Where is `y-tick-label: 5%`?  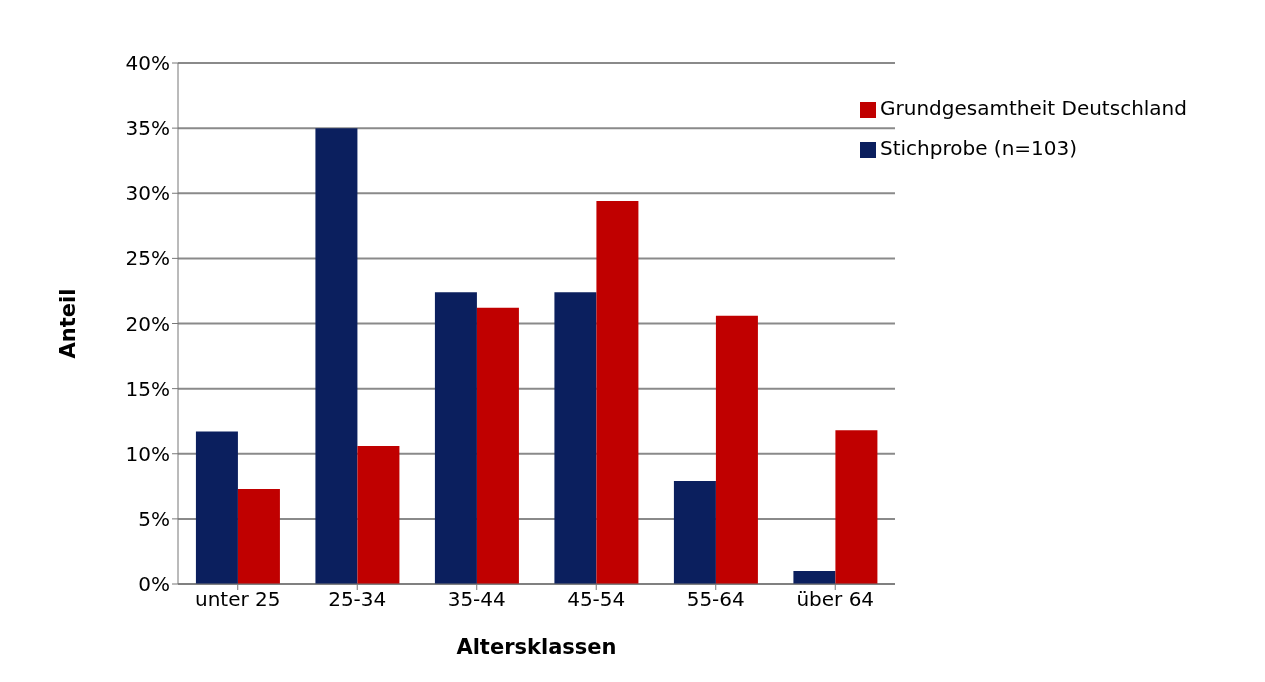
y-tick-label: 5% is located at coordinates (154, 518).